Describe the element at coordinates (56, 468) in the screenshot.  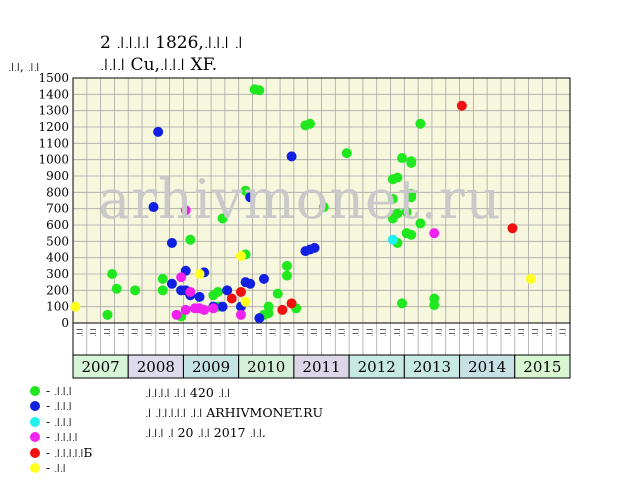
I see `legend-label: - ꜌꜌` at that location.